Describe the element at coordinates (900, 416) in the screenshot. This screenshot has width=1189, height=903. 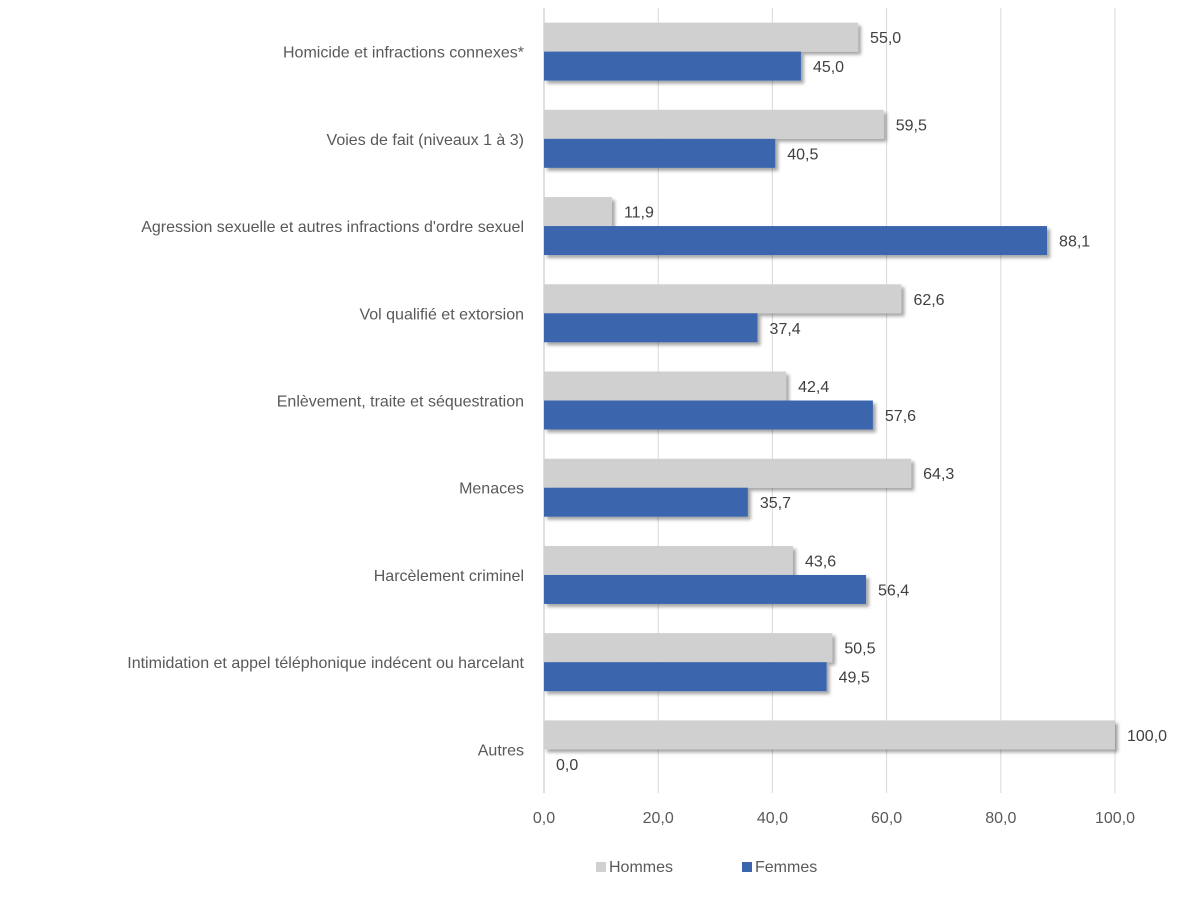
I see `data-label: 57,6` at that location.